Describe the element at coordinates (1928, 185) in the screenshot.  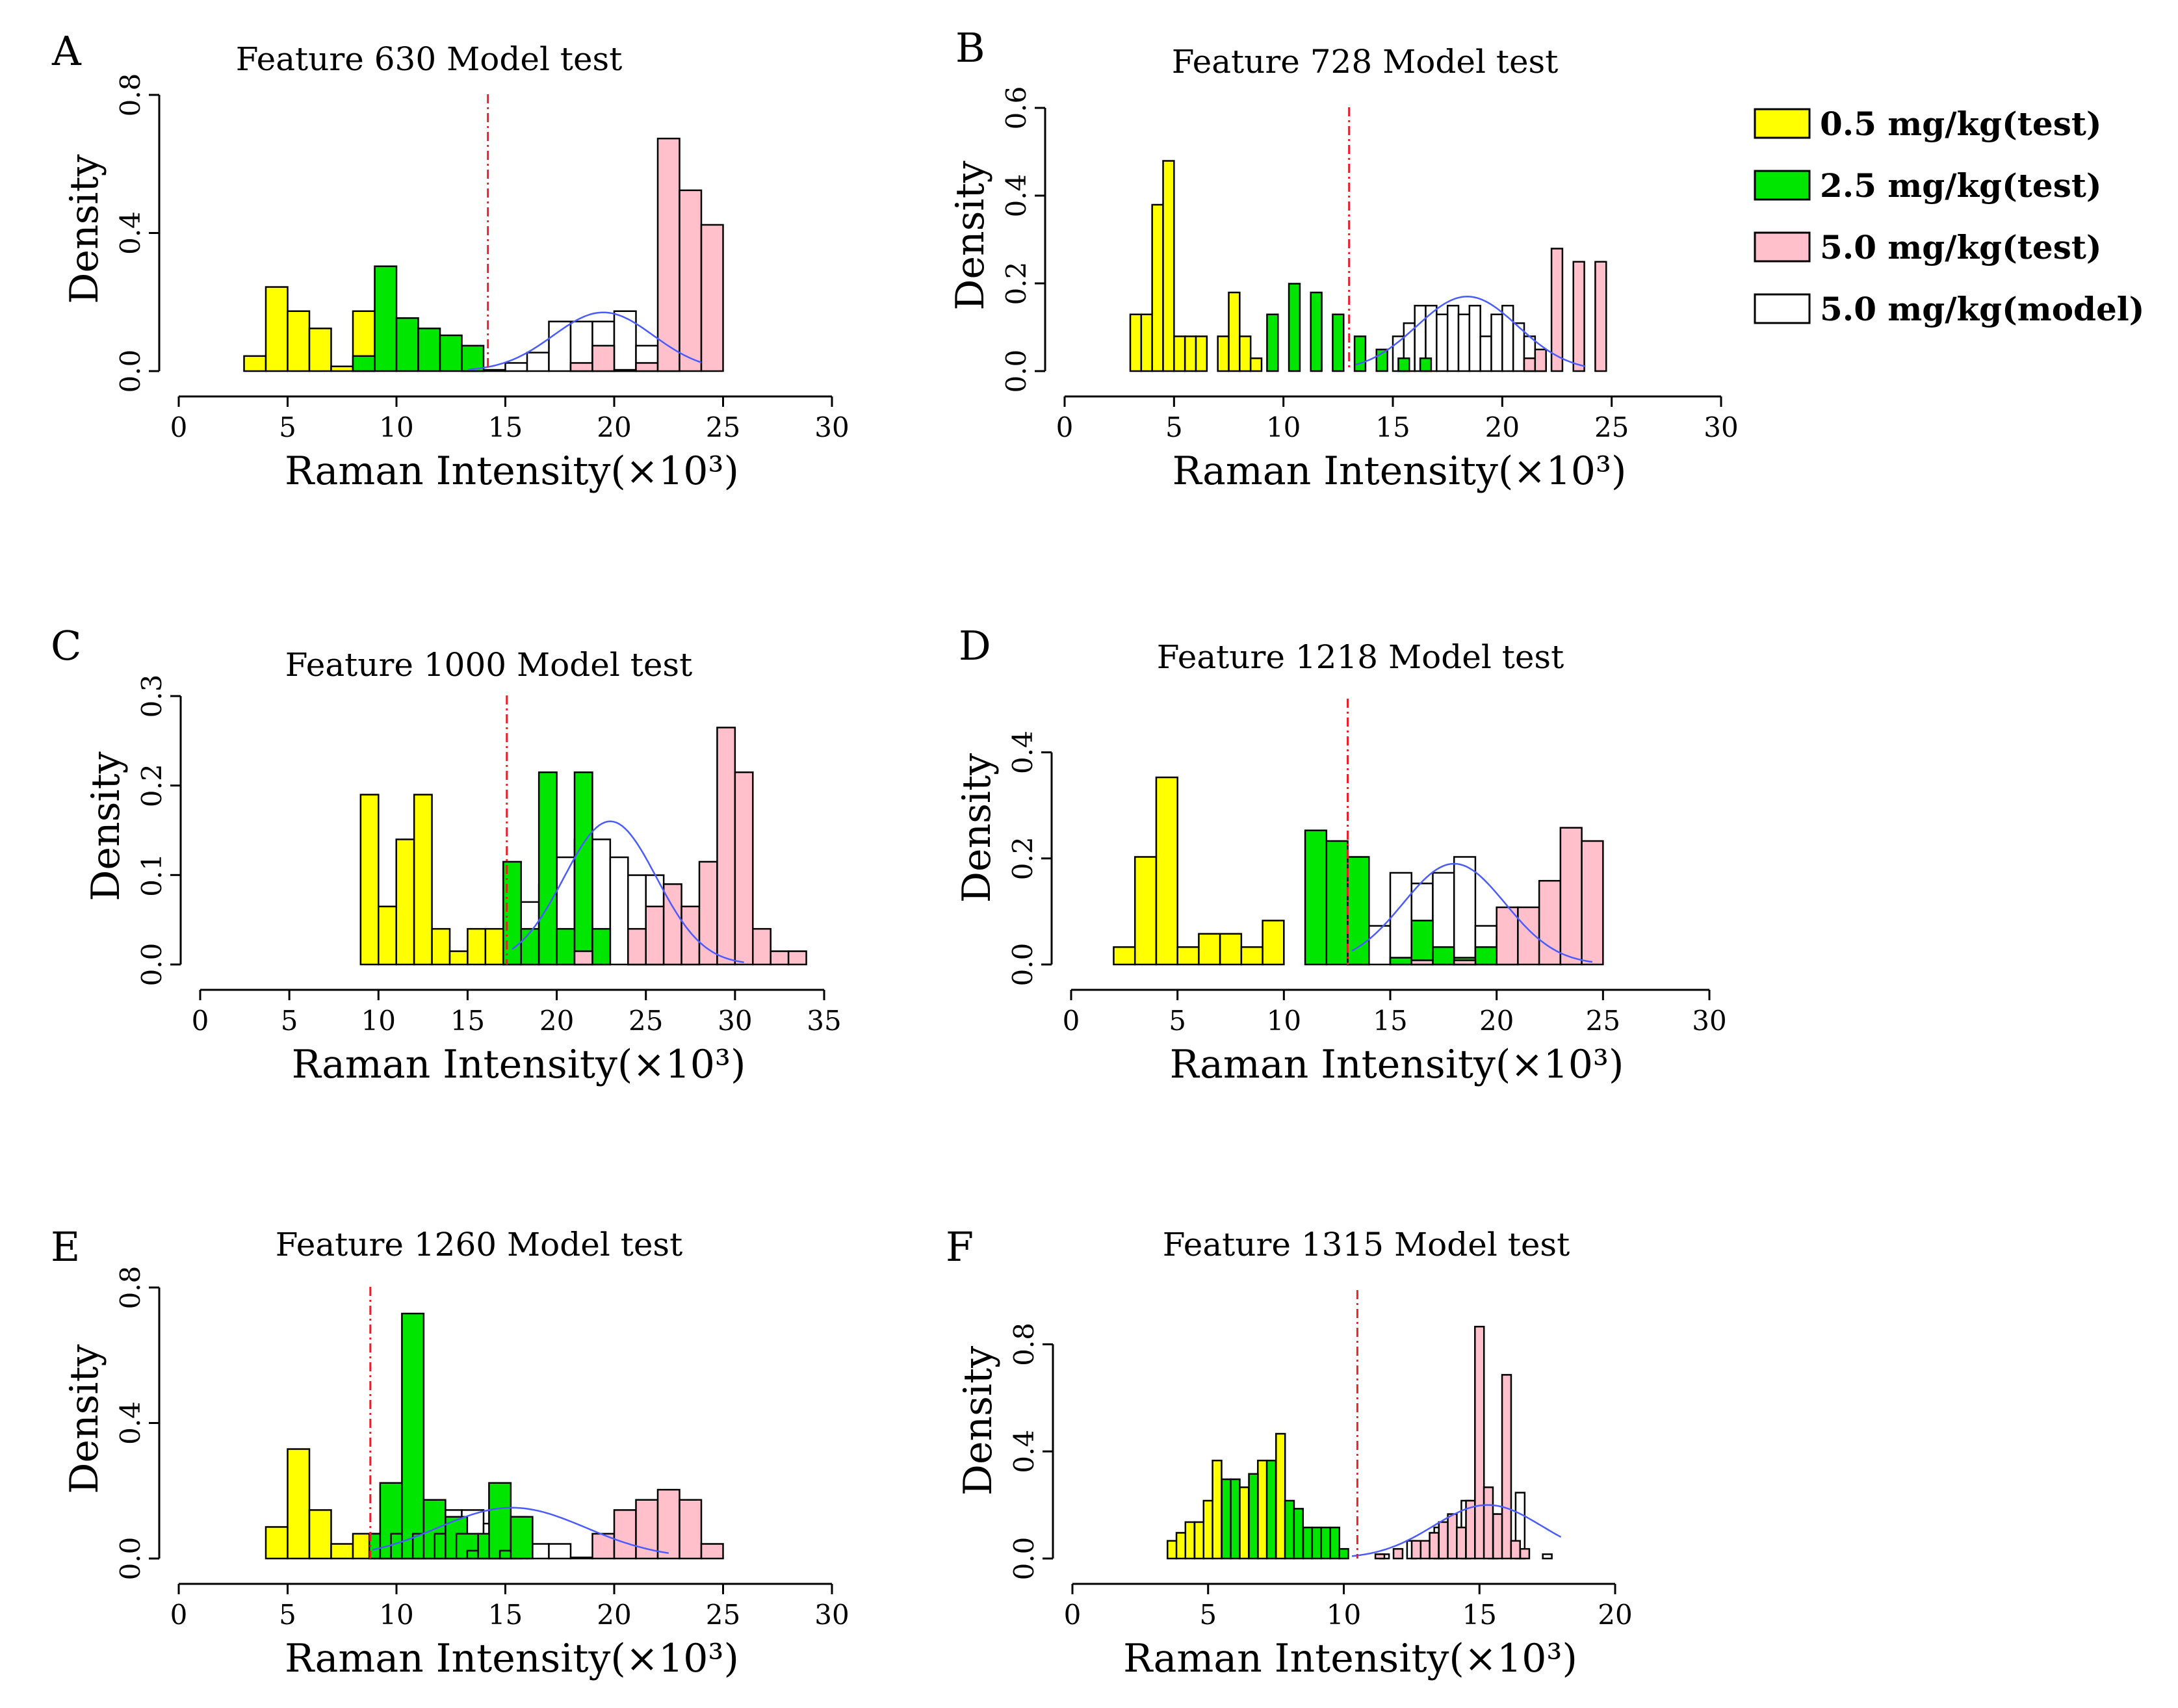
I see `legend-entry: 2.5 mg/kg(test)` at that location.